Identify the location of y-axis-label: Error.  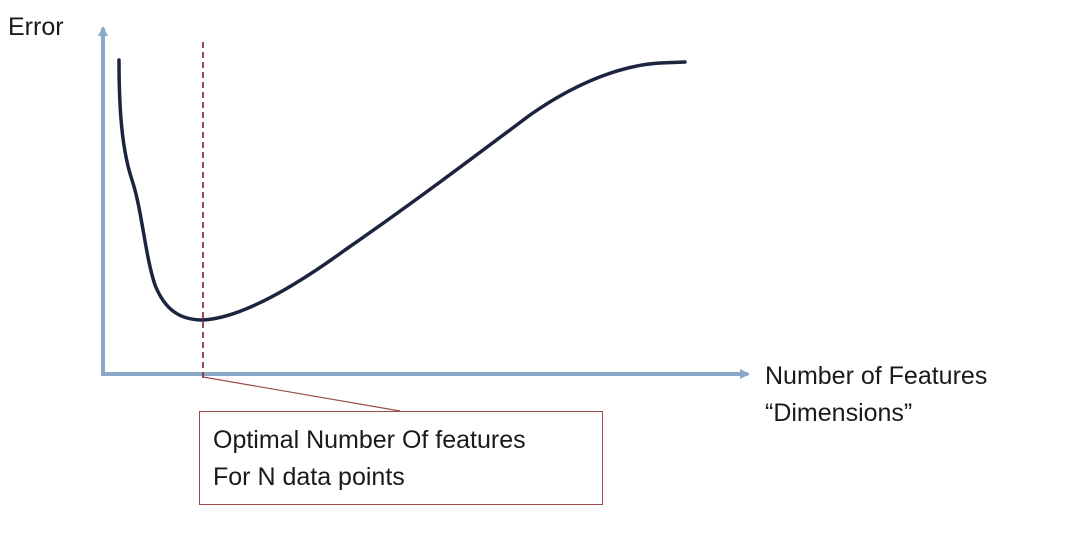
(36, 27).